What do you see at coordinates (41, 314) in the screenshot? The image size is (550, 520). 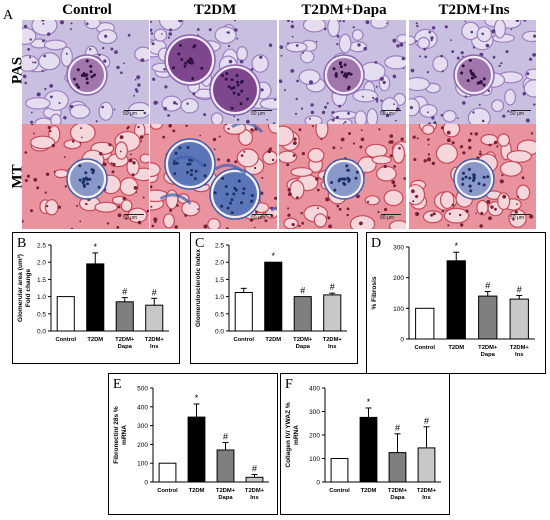 I see `y-tick-label: 0.5` at bounding box center [41, 314].